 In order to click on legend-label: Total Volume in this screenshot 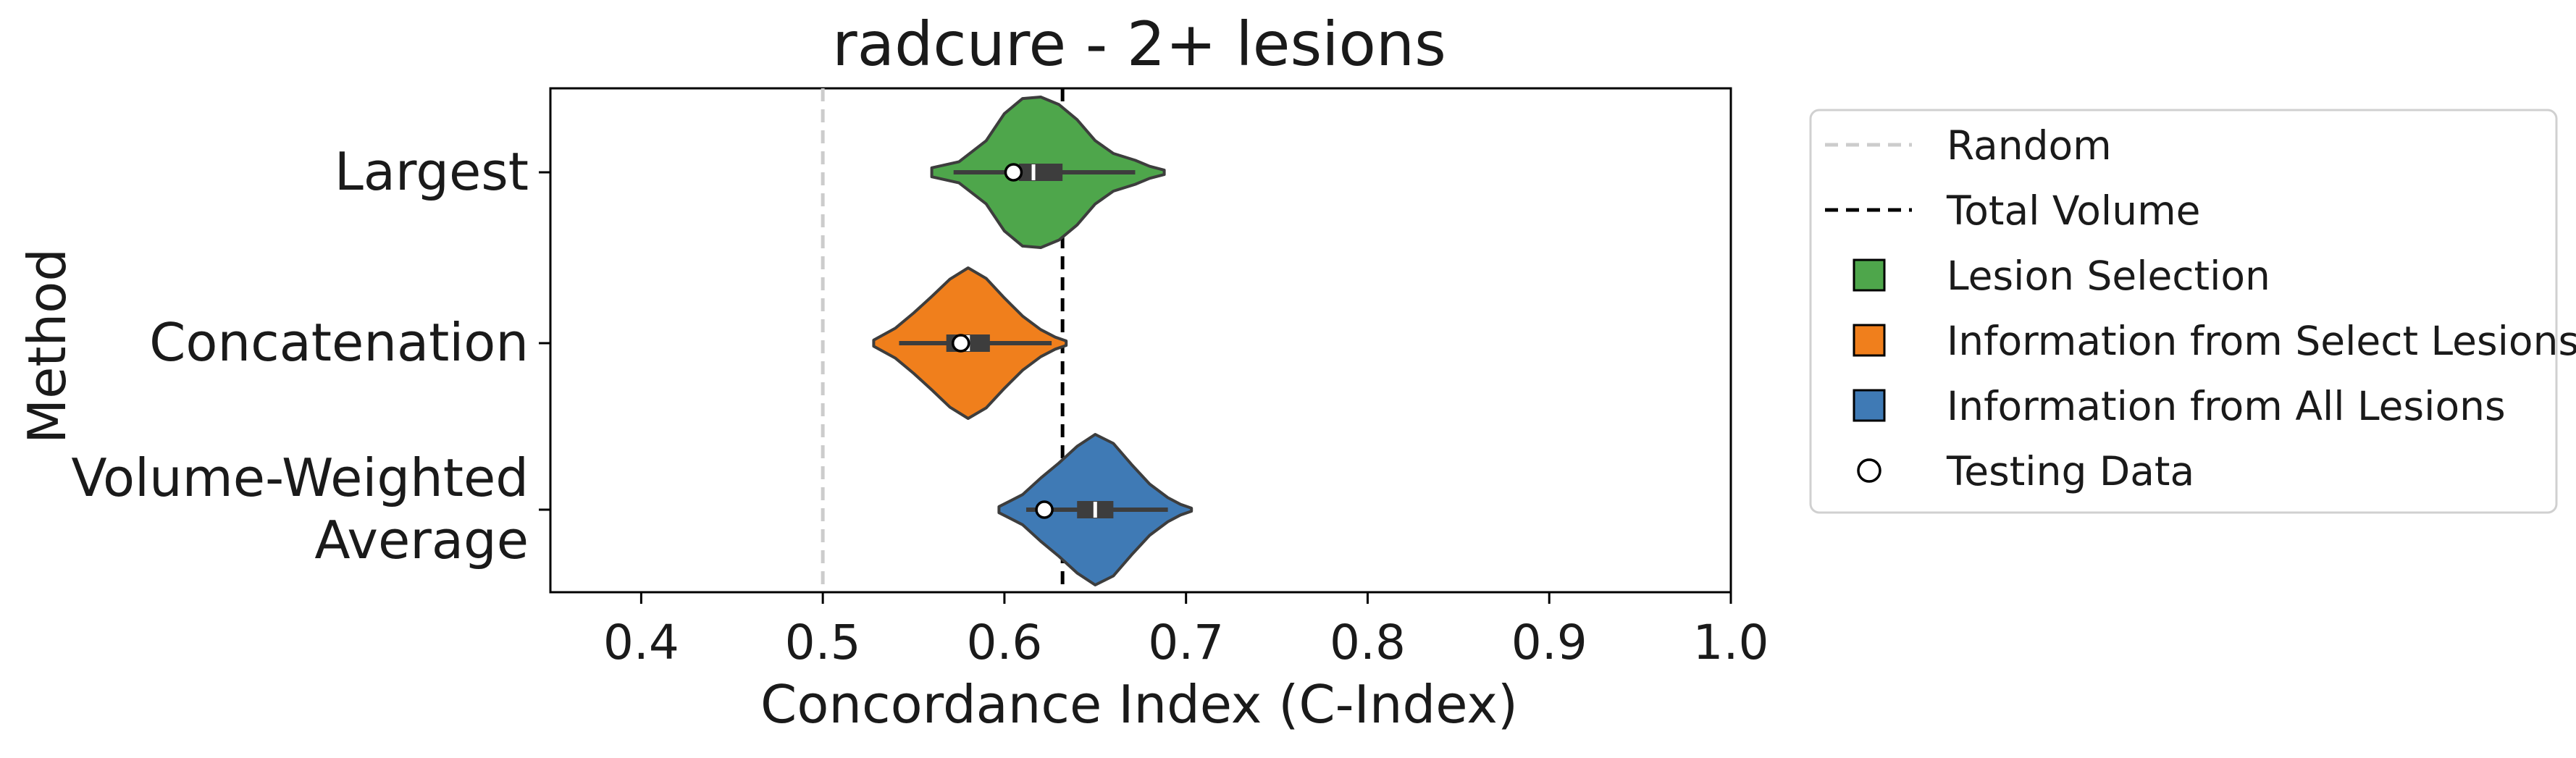, I will do `click(2073, 211)`.